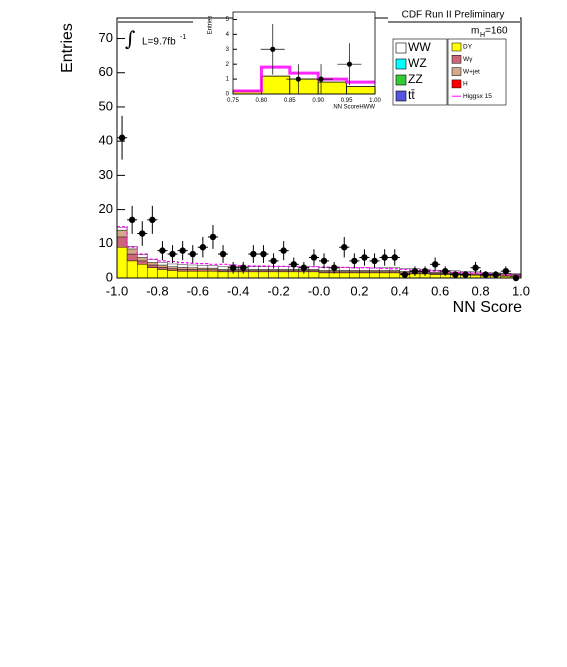  What do you see at coordinates (454, 15) in the screenshot?
I see `title-box` at bounding box center [454, 15].